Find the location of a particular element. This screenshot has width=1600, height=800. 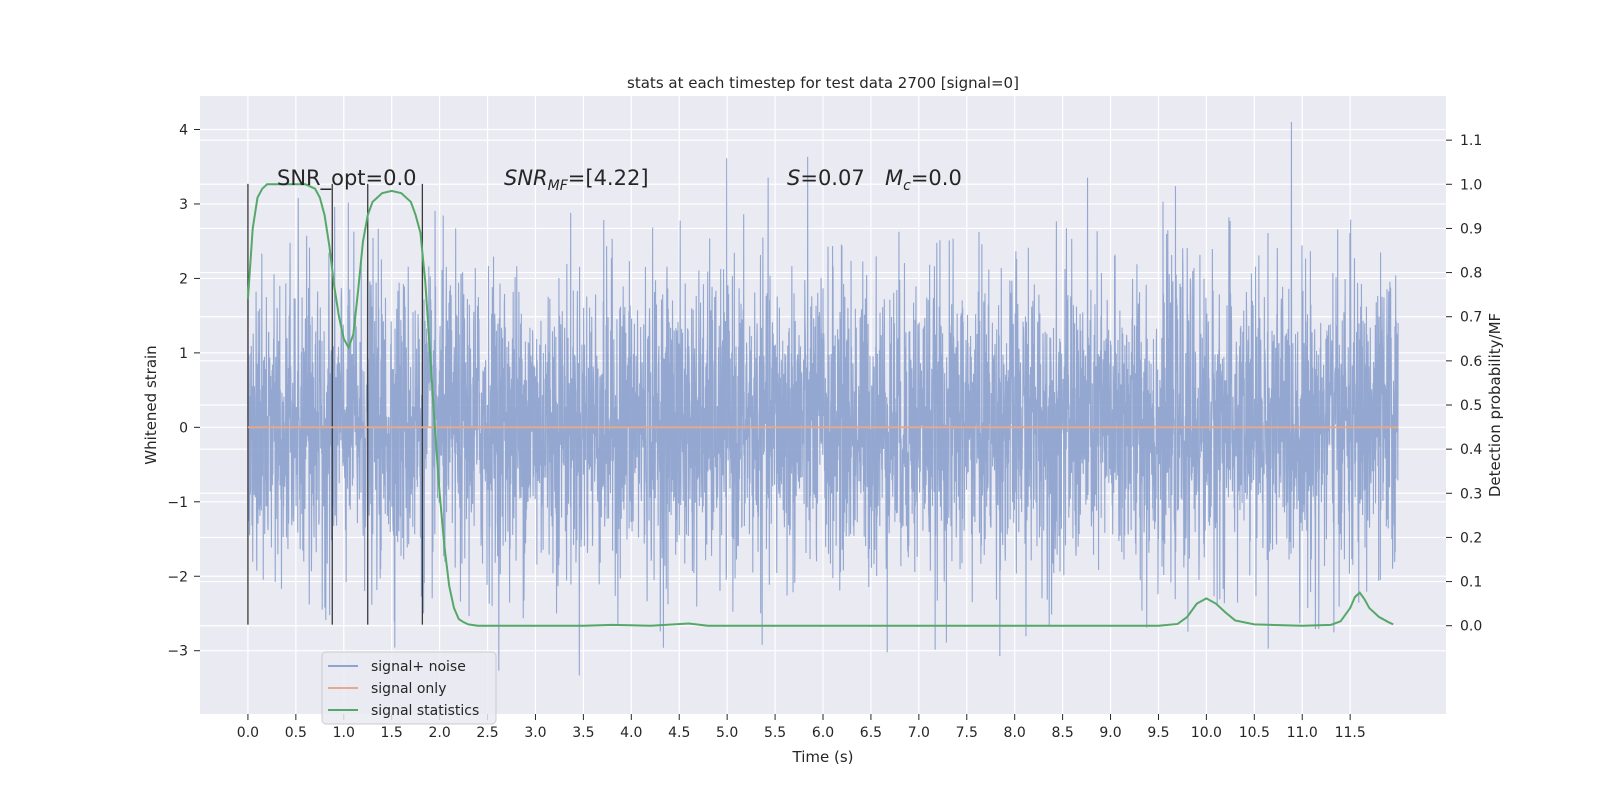

x-tick-label-17: 8.5 is located at coordinates (1062, 733).